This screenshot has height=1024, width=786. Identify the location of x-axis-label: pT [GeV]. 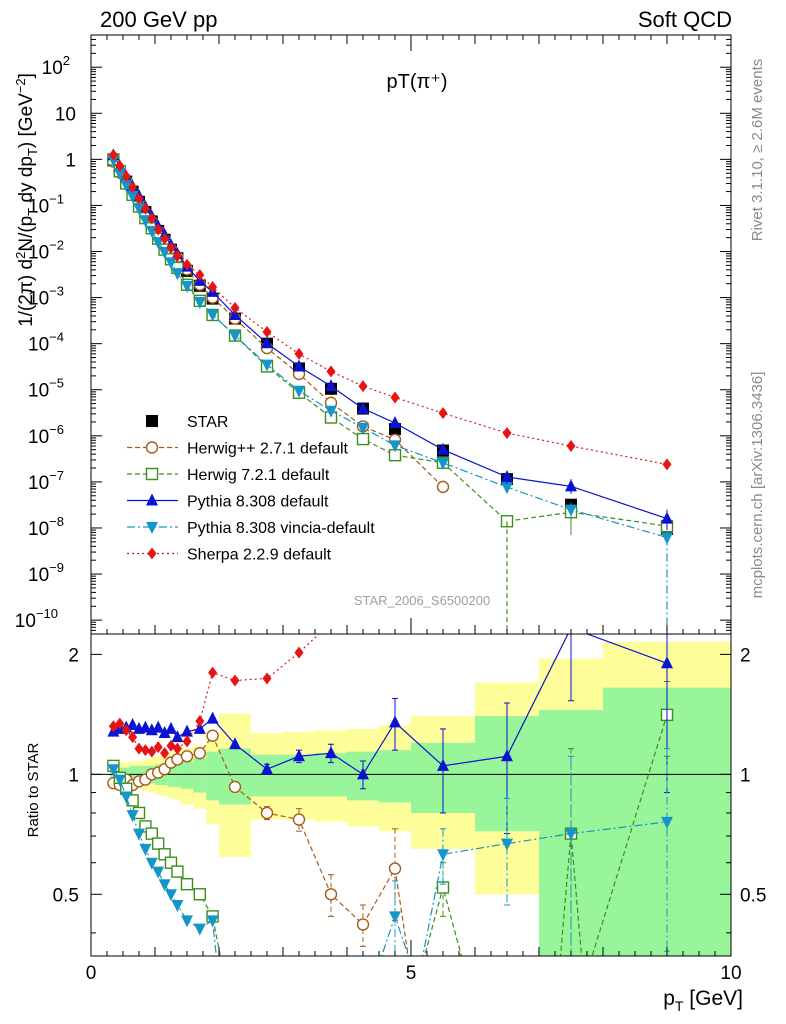
(703, 1000).